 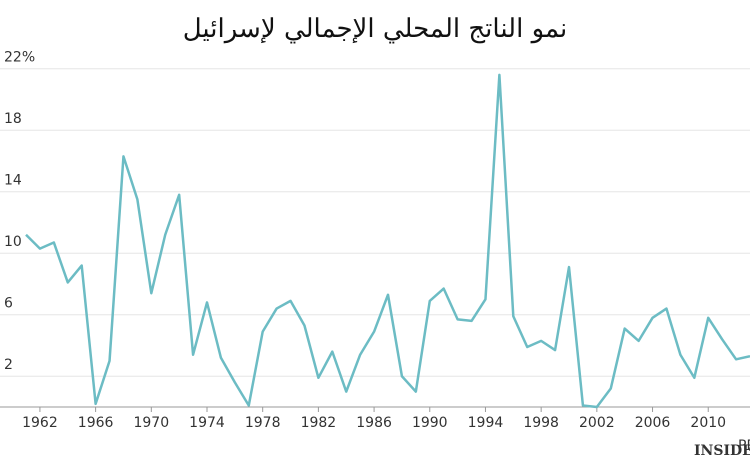 What do you see at coordinates (708, 423) in the screenshot?
I see `x-tick-label: 2010` at bounding box center [708, 423].